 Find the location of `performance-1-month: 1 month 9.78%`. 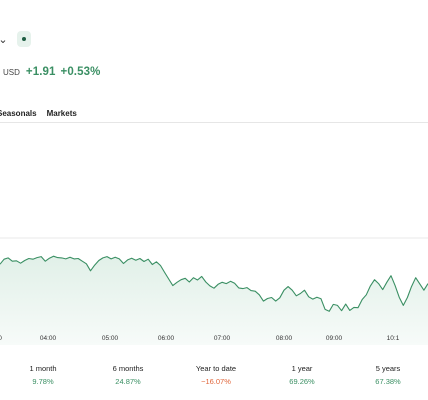

performance-1-month: 1 month 9.78% is located at coordinates (43, 375).